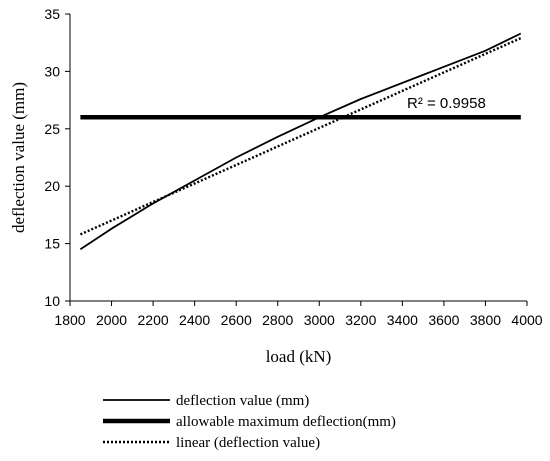 Image resolution: width=550 pixels, height=461 pixels. Describe the element at coordinates (69, 320) in the screenshot. I see `x-tick-label: 1800` at that location.